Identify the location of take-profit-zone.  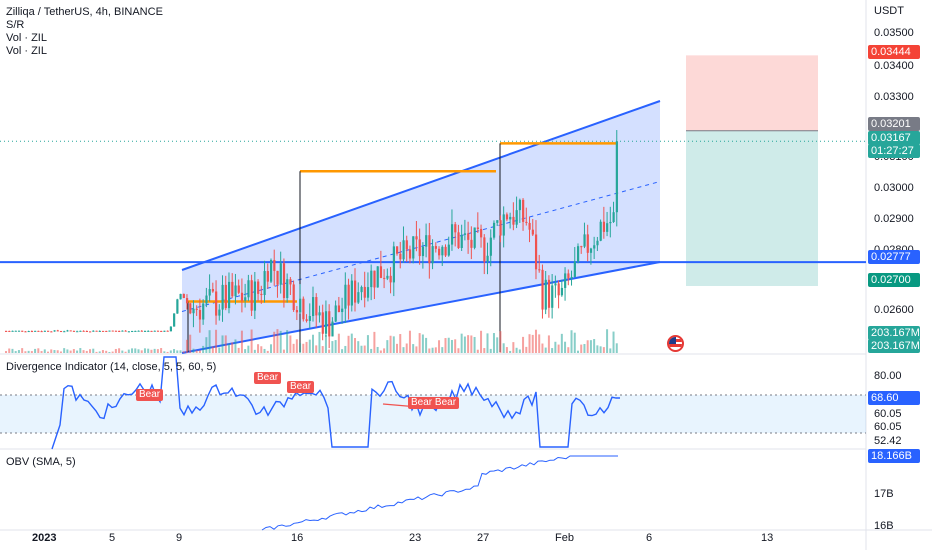
(752, 208).